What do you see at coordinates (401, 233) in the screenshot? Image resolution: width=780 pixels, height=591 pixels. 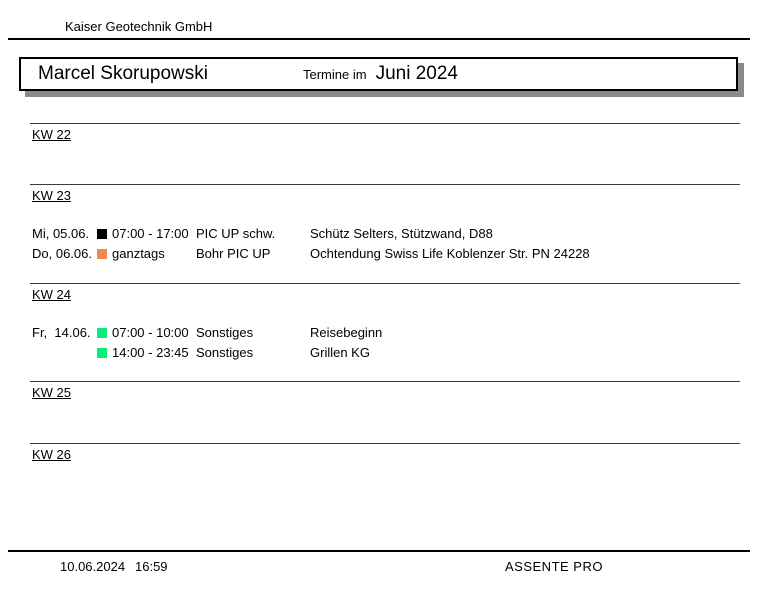 I see `appointment-description: Schütz Selters, Stützwand, D88` at bounding box center [401, 233].